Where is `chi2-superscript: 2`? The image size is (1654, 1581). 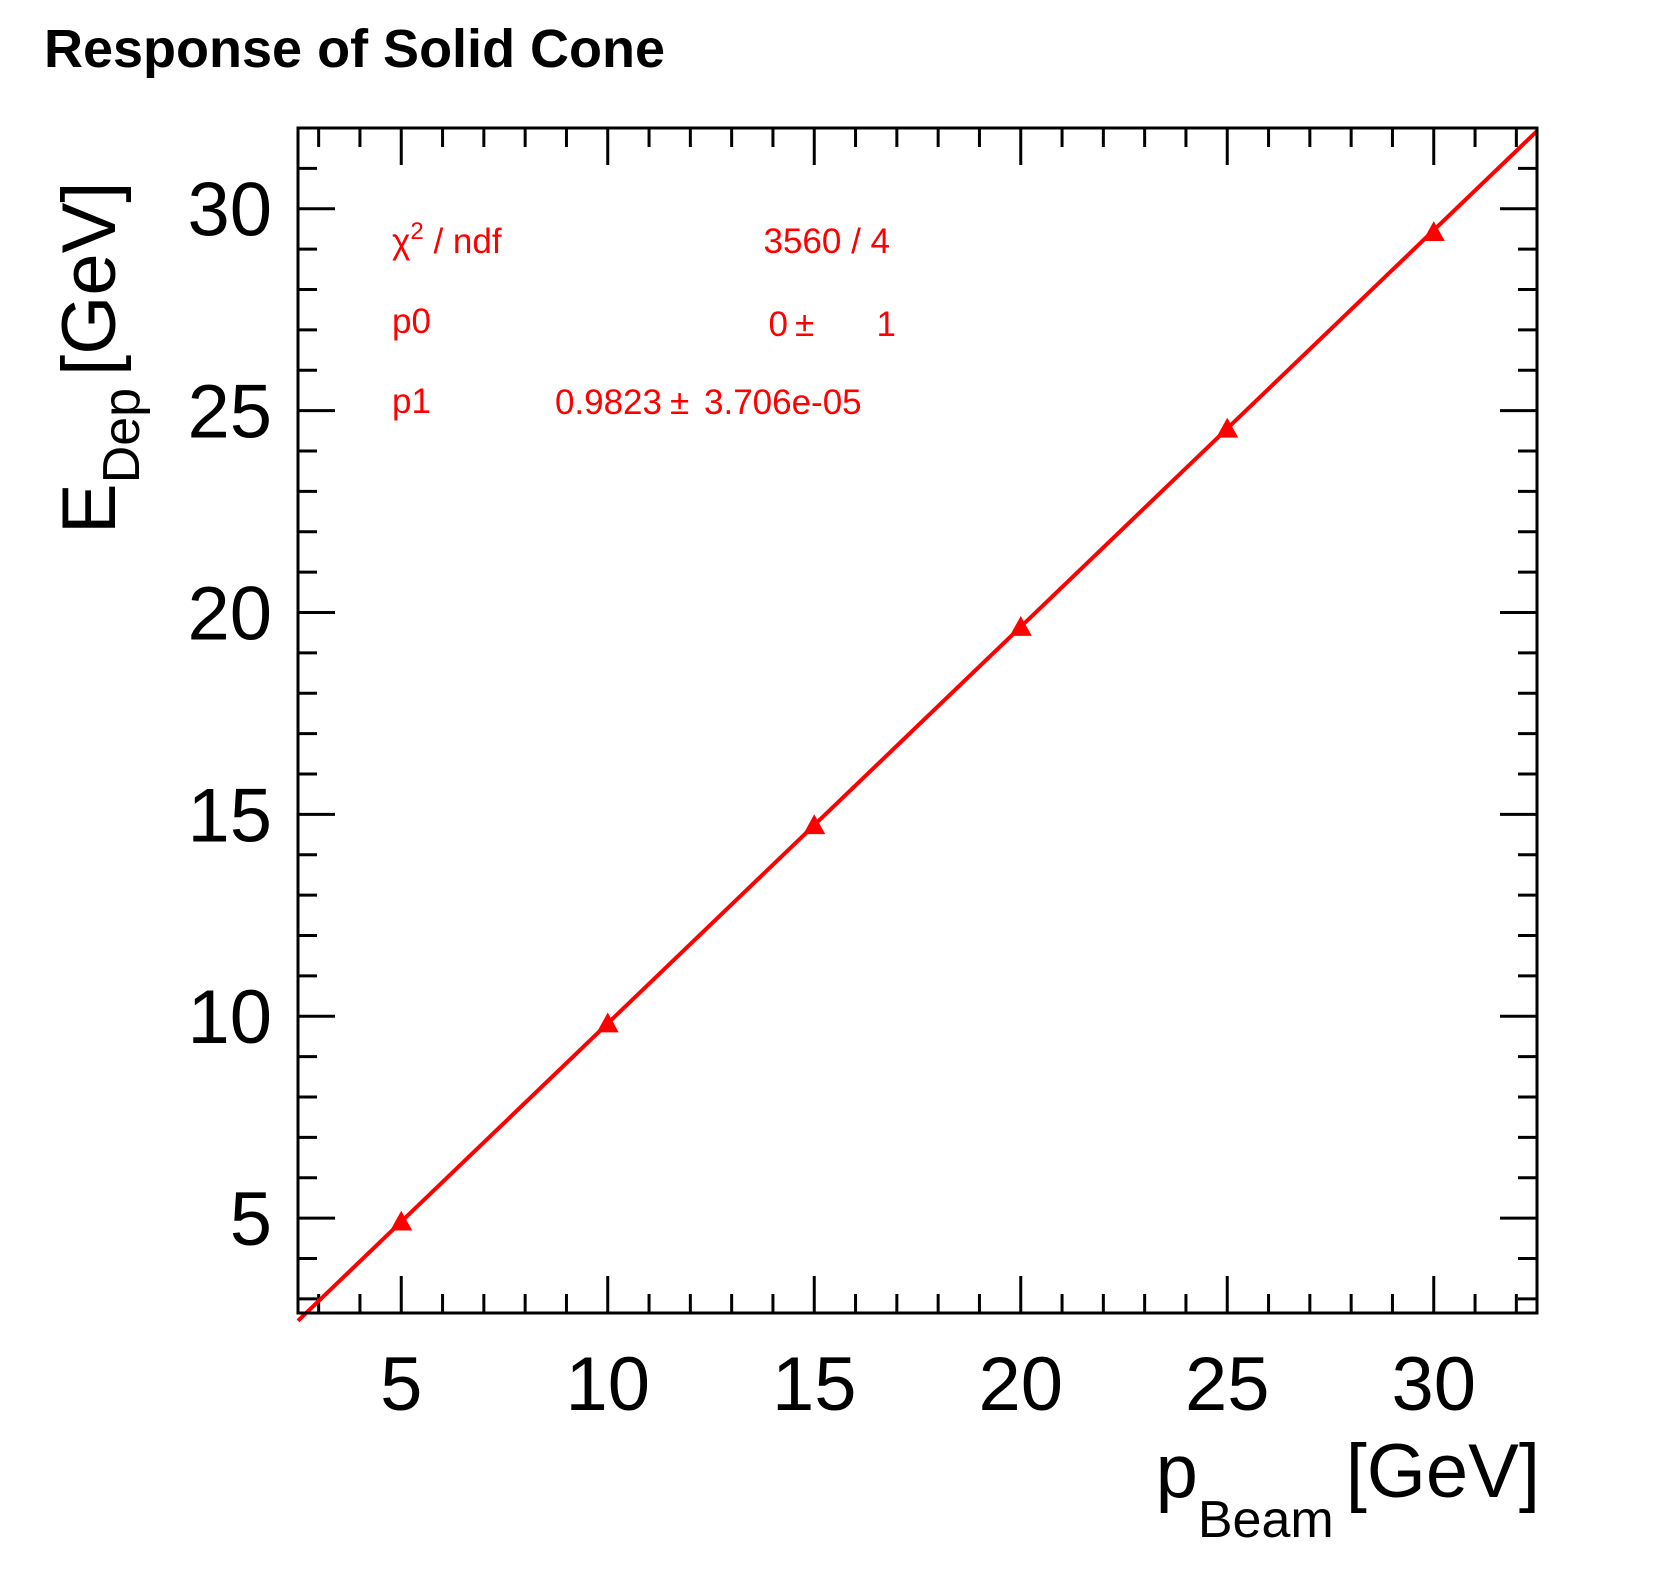
chi2-superscript: 2 is located at coordinates (416, 231).